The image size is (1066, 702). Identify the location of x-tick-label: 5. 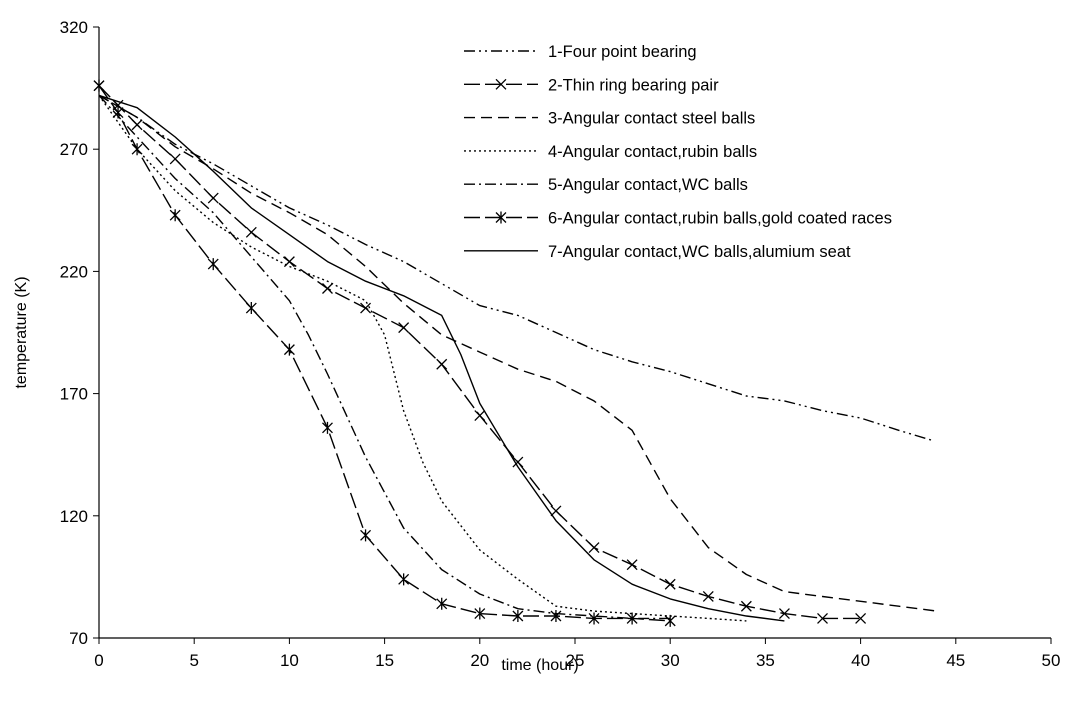
(193, 660).